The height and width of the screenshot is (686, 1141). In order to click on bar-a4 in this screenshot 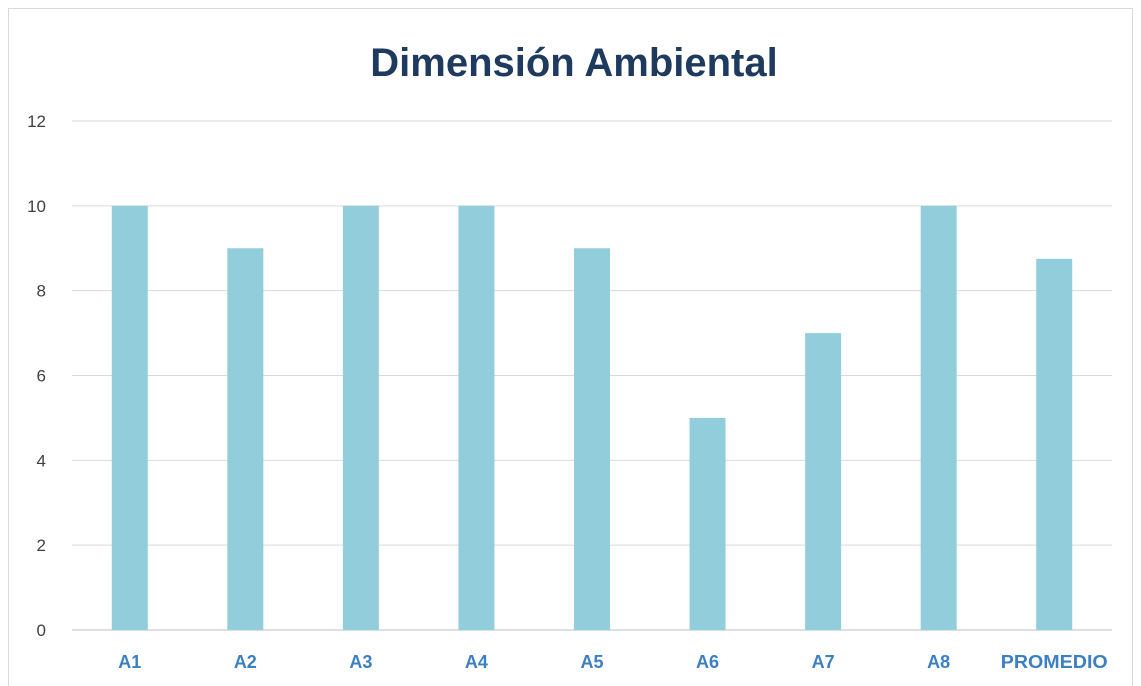, I will do `click(476, 418)`.